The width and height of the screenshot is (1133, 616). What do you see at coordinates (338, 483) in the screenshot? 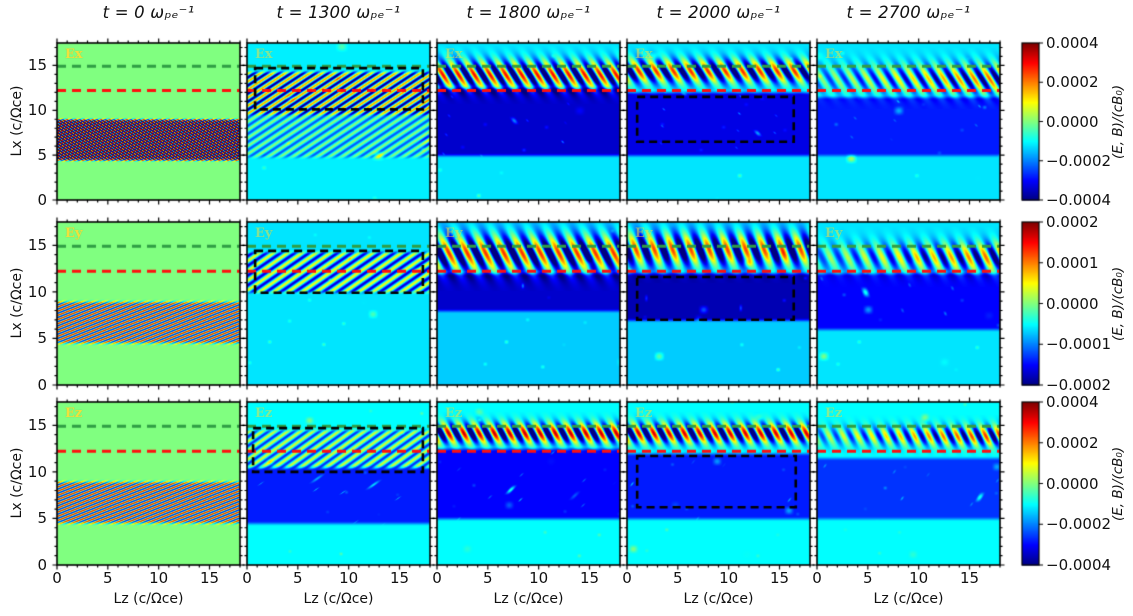
I see `panel-heatmap-Ez-t1300` at bounding box center [338, 483].